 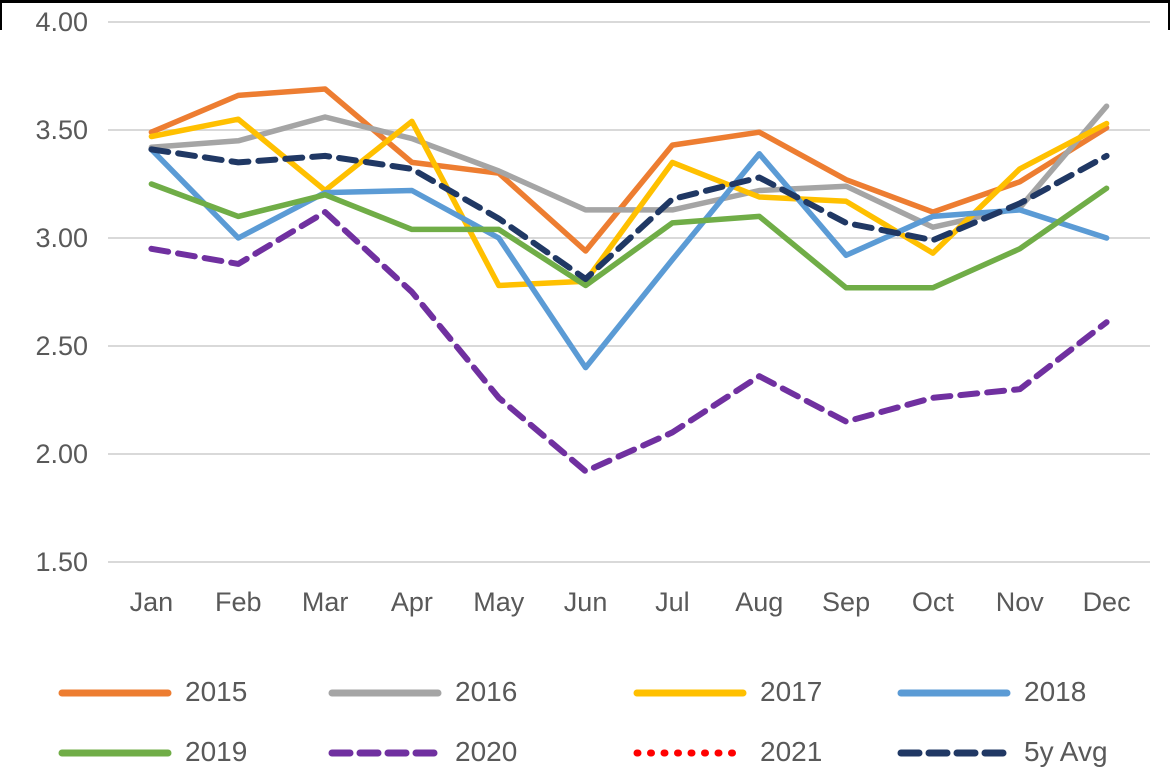 What do you see at coordinates (954, 693) in the screenshot?
I see `legend-swatch-2018` at bounding box center [954, 693].